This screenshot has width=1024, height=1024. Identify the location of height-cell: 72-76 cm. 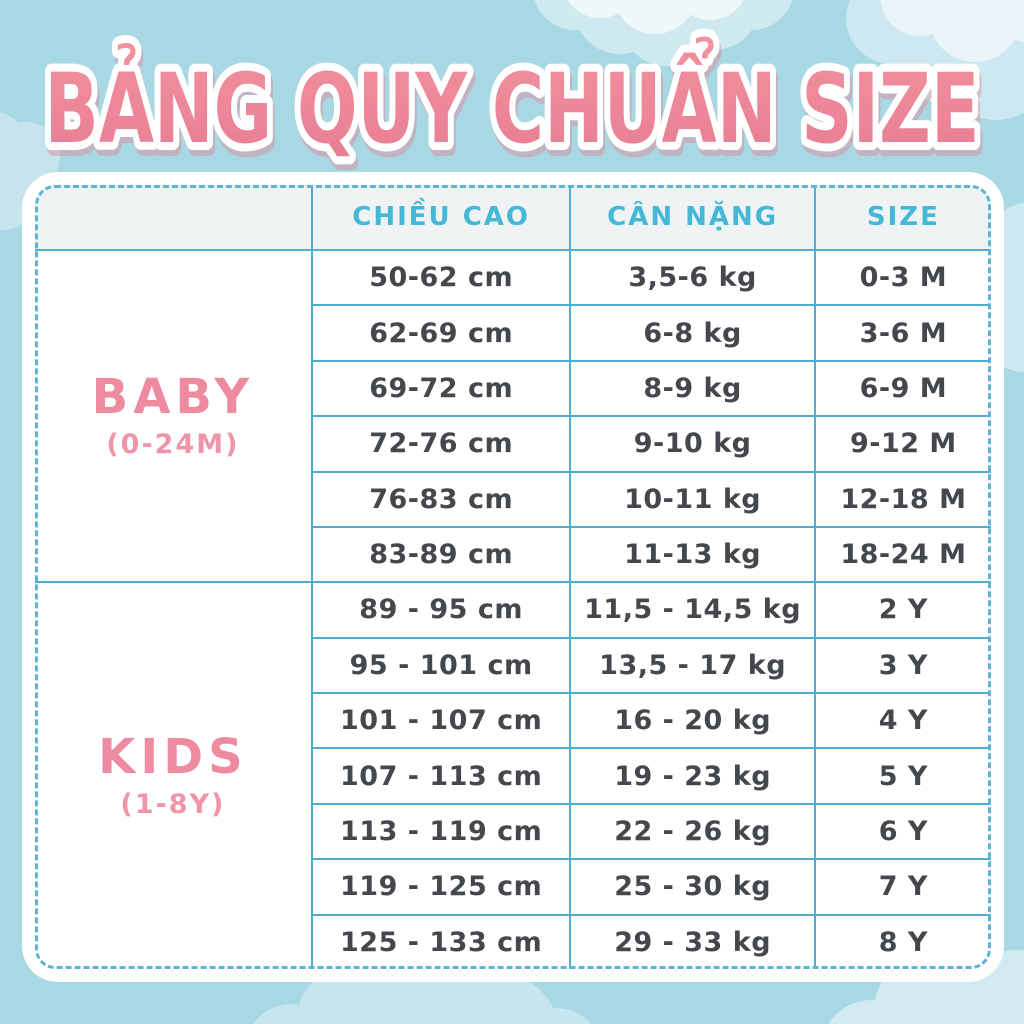
(441, 444).